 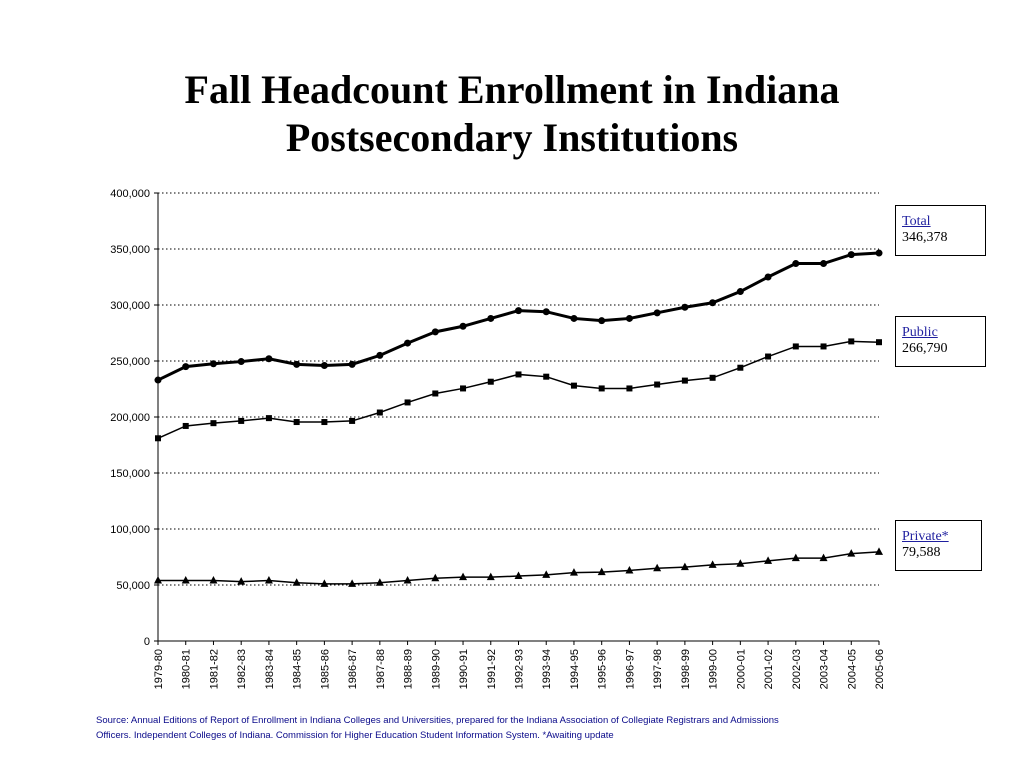 I want to click on x-tick-label: 2003-04, so click(x=825, y=669).